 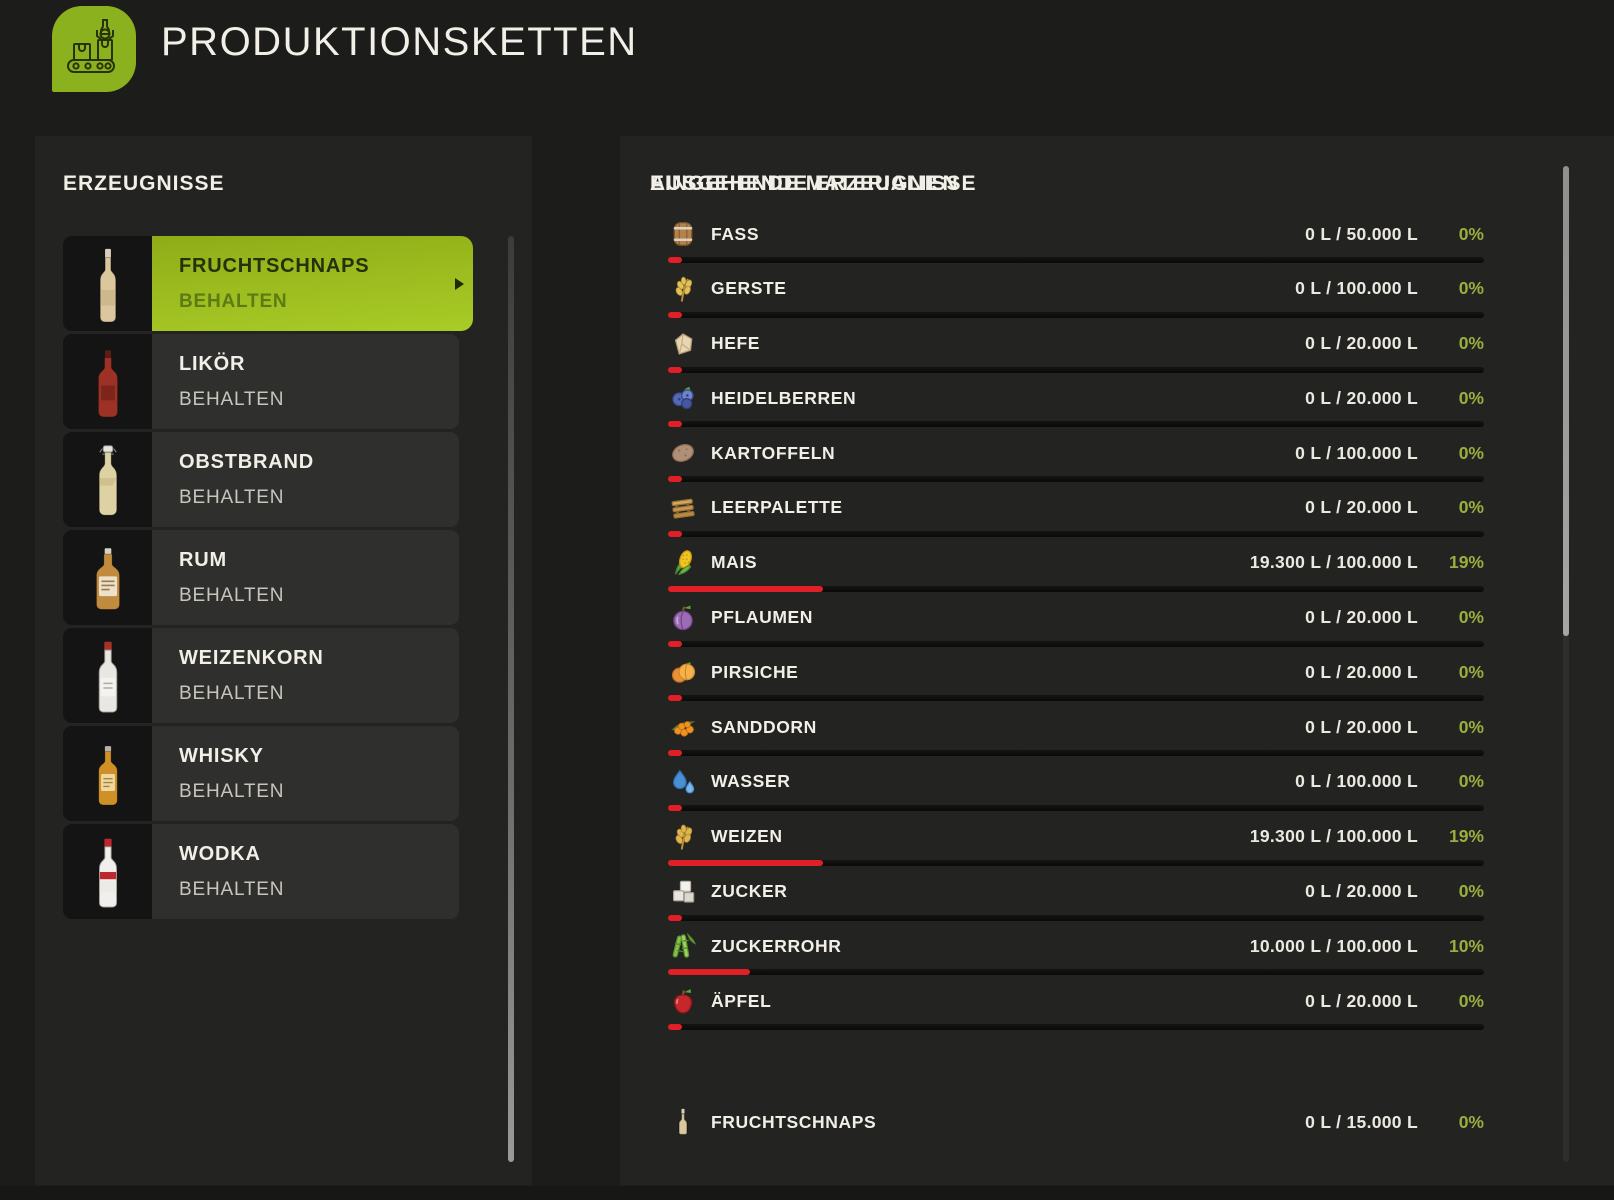 What do you see at coordinates (305, 577) in the screenshot?
I see `product-label: RUM BEHALTEN` at bounding box center [305, 577].